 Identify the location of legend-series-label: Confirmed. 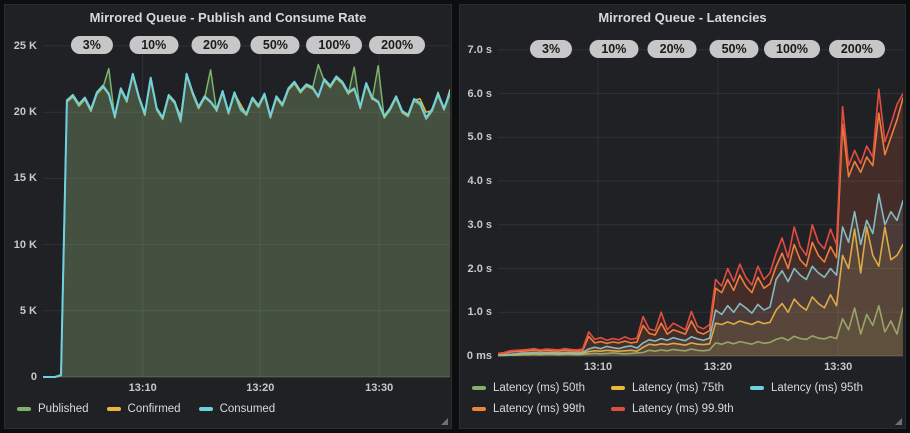
(154, 408).